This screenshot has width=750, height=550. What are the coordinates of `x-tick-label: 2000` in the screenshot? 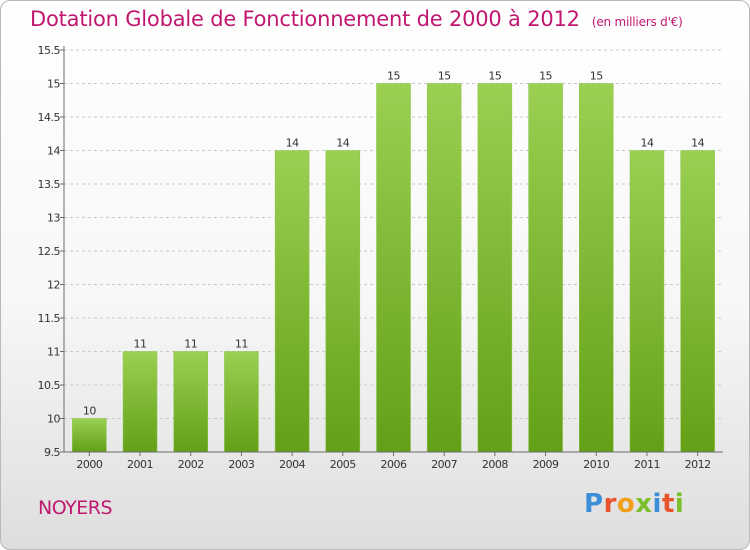 It's located at (89, 464).